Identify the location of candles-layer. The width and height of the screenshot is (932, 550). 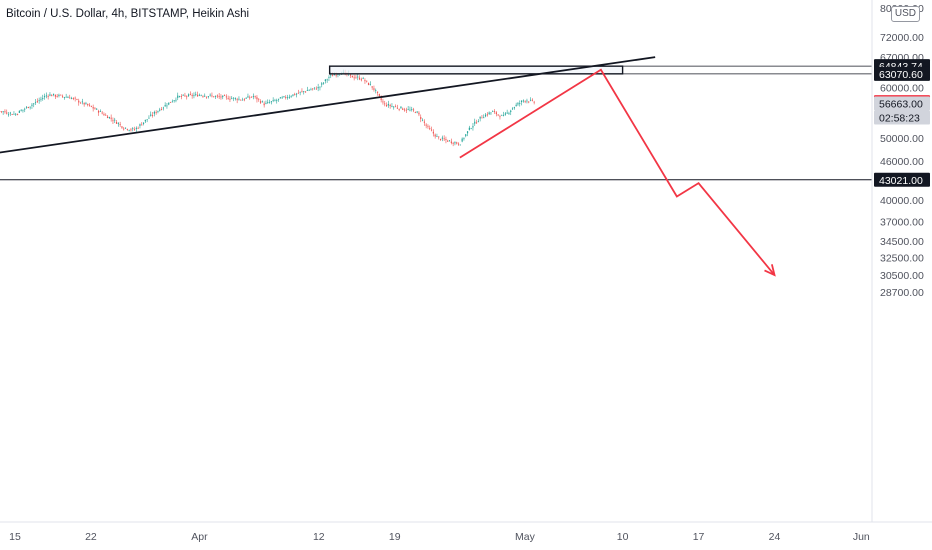
(267, 108).